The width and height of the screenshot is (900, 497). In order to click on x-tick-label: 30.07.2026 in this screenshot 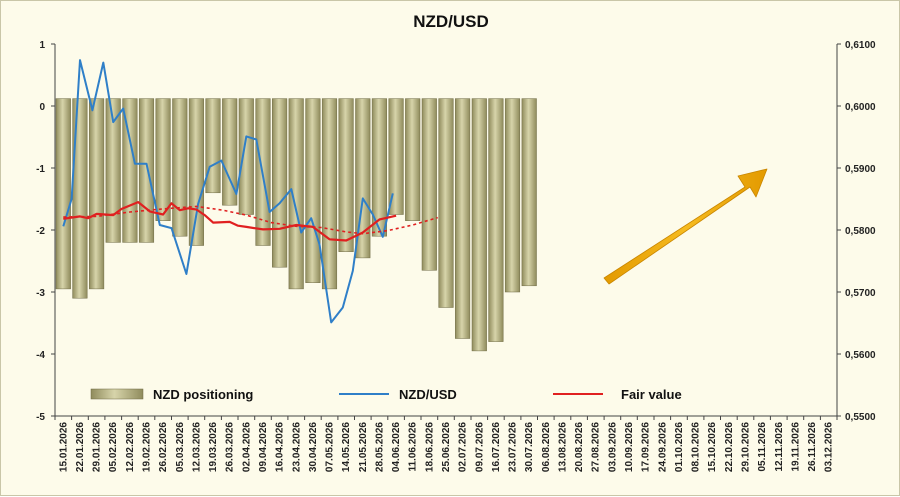, I will do `click(529, 447)`.